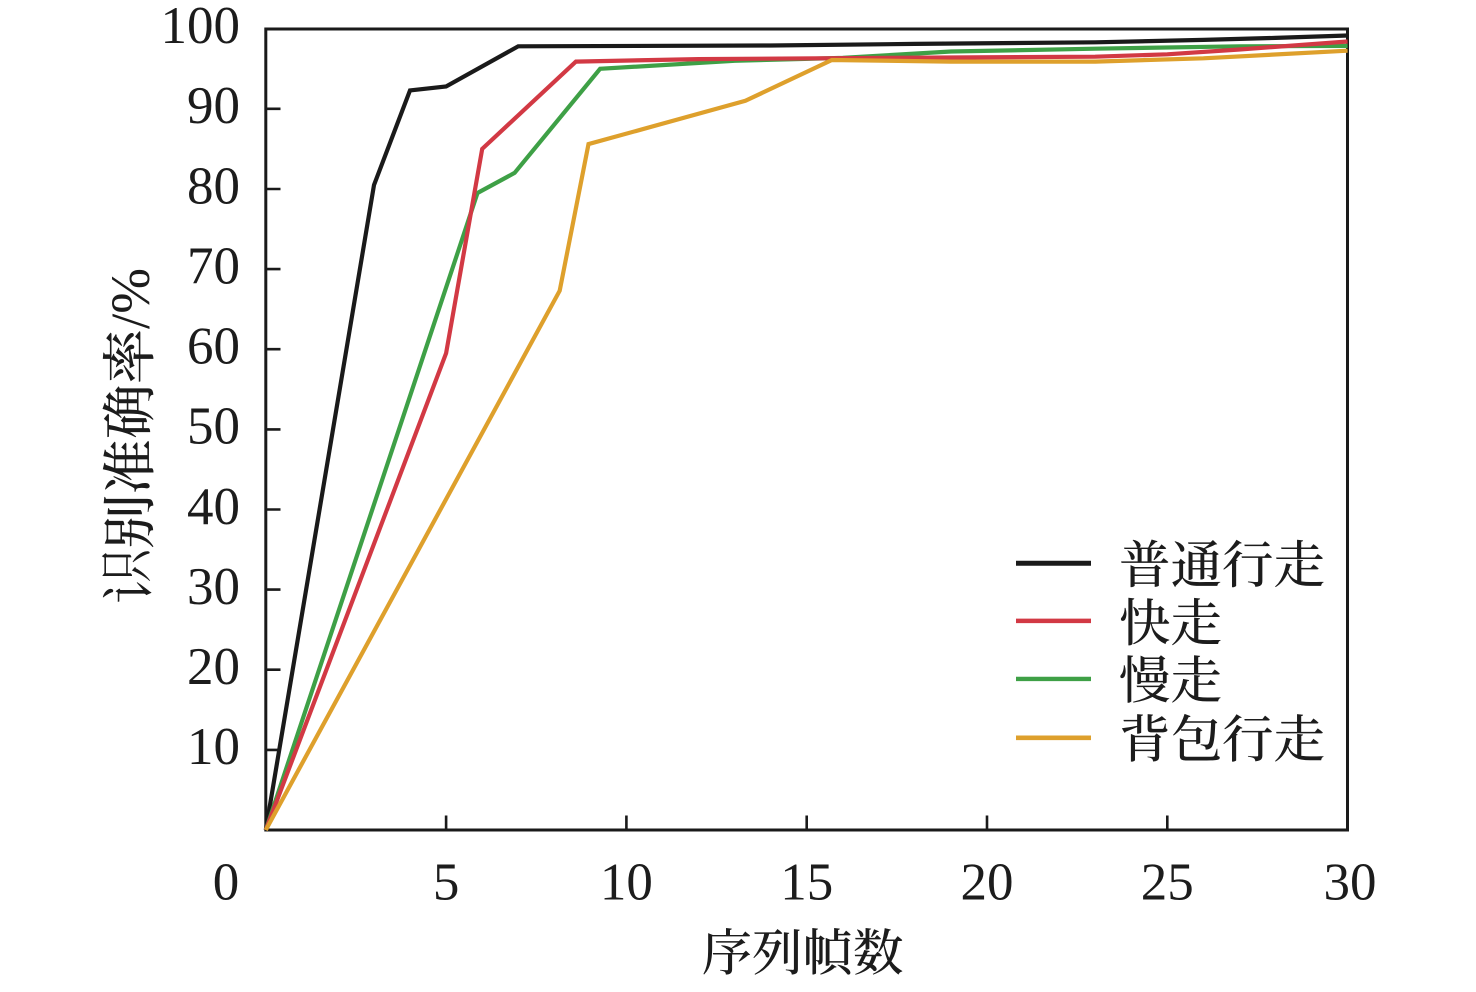  Describe the element at coordinates (213, 186) in the screenshot. I see `svg-text: 80` at that location.